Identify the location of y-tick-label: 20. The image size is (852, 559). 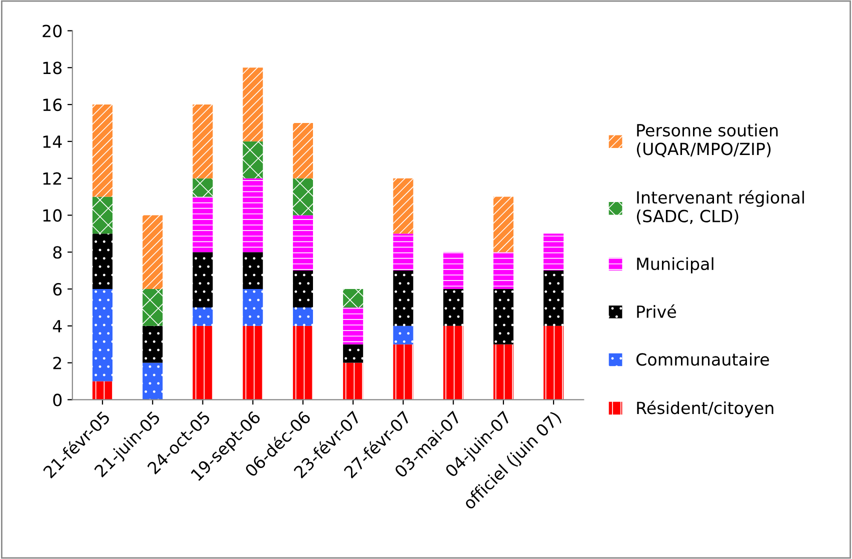
(52, 31).